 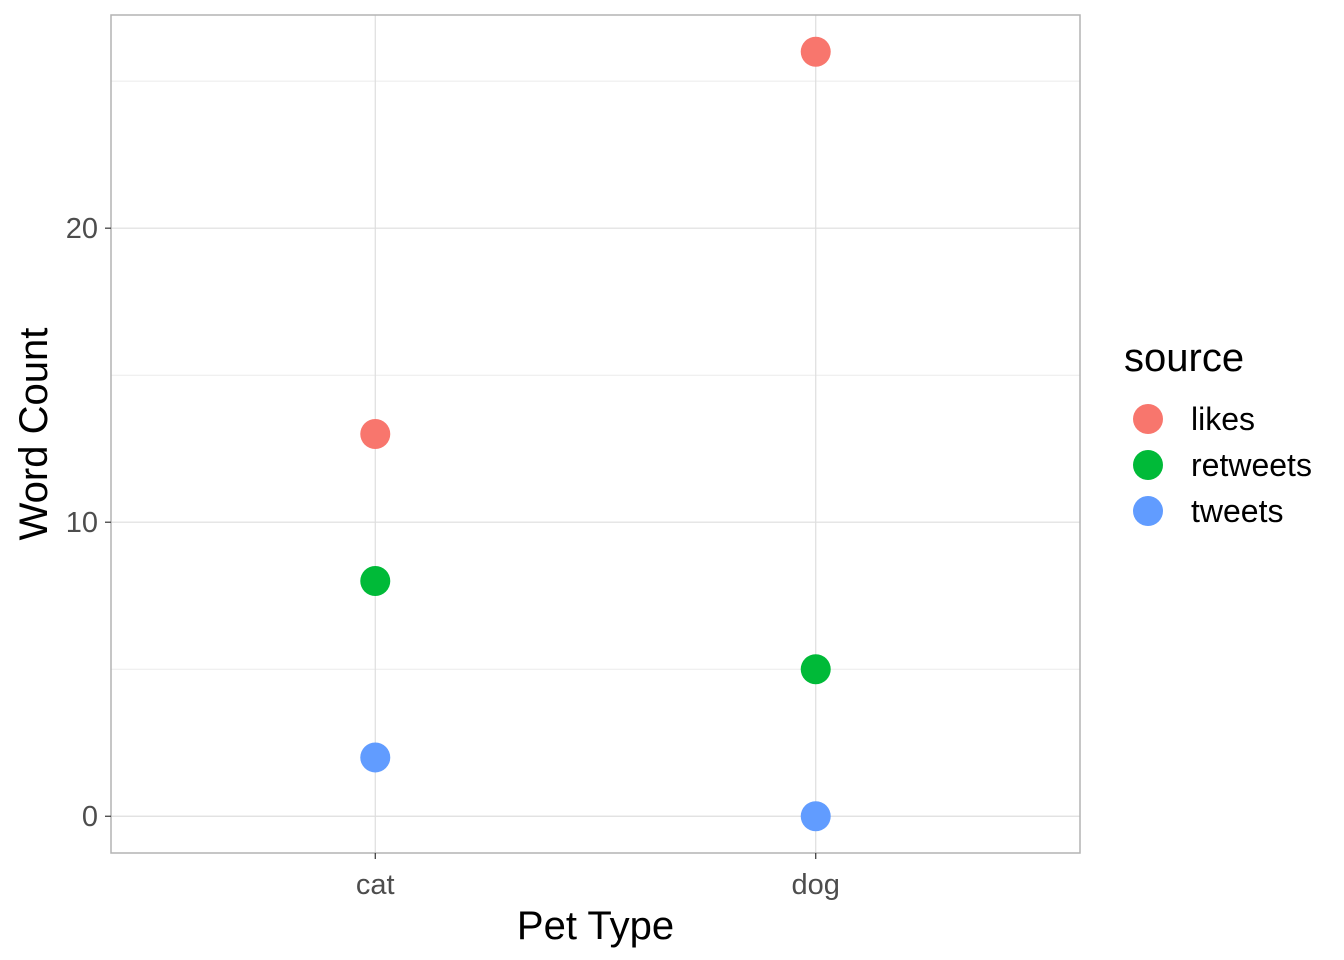 I want to click on x-tick-label: cat, so click(x=375, y=885).